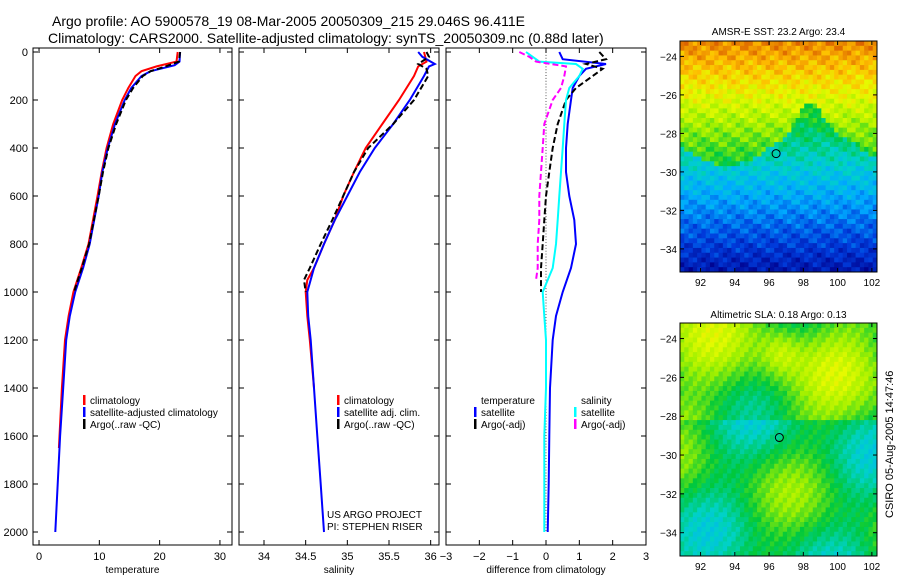 The image size is (900, 585). Describe the element at coordinates (778, 156) in the screenshot. I see `map-frame` at that location.